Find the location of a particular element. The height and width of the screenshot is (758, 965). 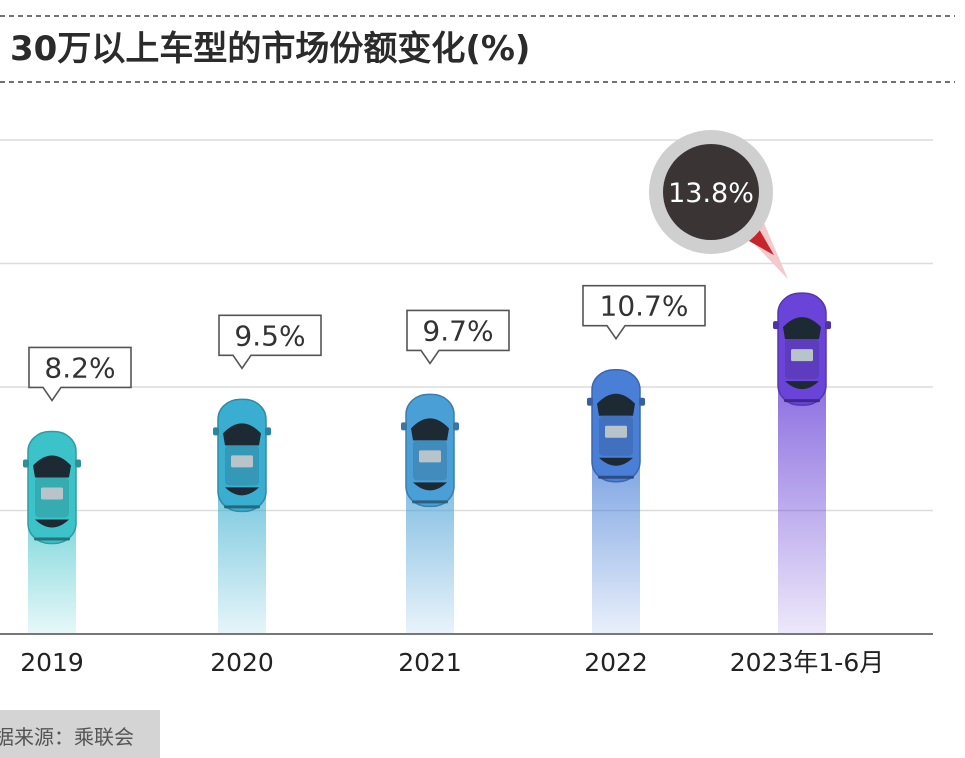

x-tick-label: 2021 is located at coordinates (430, 662).